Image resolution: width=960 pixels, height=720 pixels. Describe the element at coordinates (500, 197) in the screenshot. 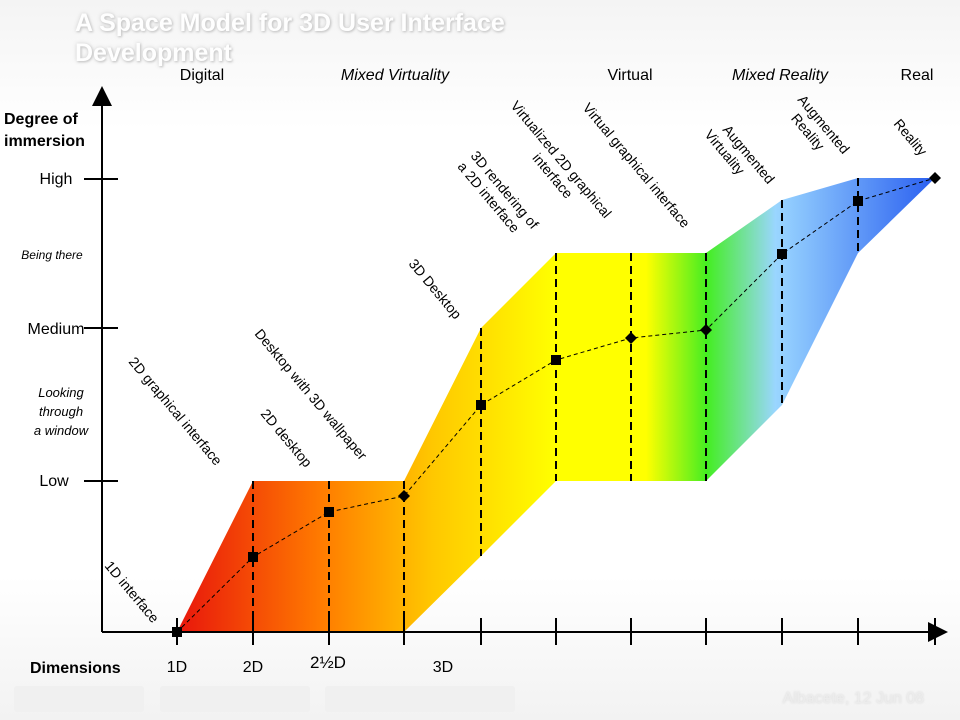

I see `stage-label-3d-rendering: 3D rendering of a 2D interface` at that location.